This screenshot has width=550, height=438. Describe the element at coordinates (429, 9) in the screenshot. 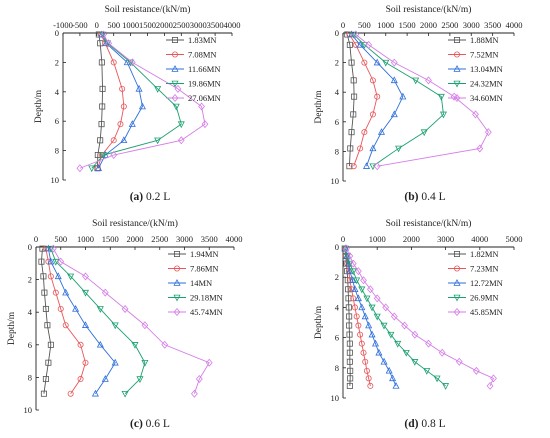

I see `x-axis-title: Soil resistance/(kN/m)` at that location.